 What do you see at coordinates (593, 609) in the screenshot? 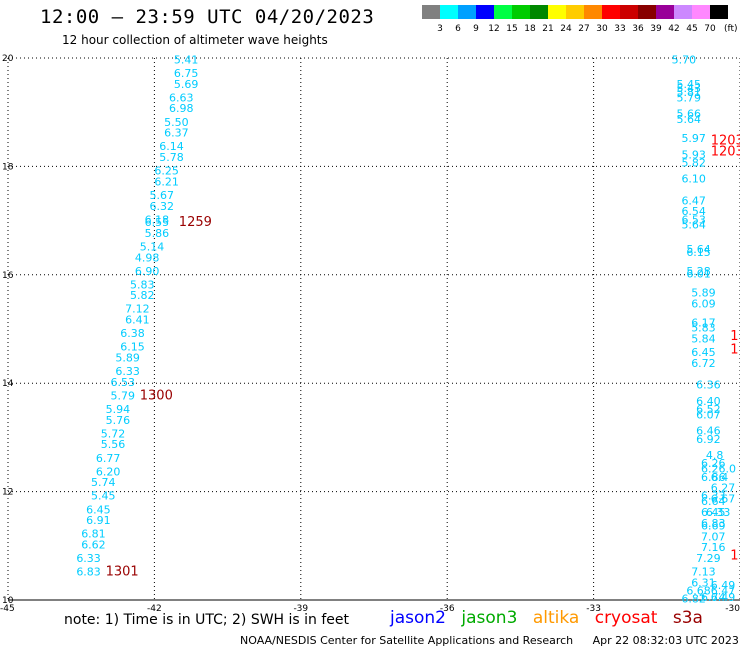
I see `x-tick-label: -33` at bounding box center [593, 609].